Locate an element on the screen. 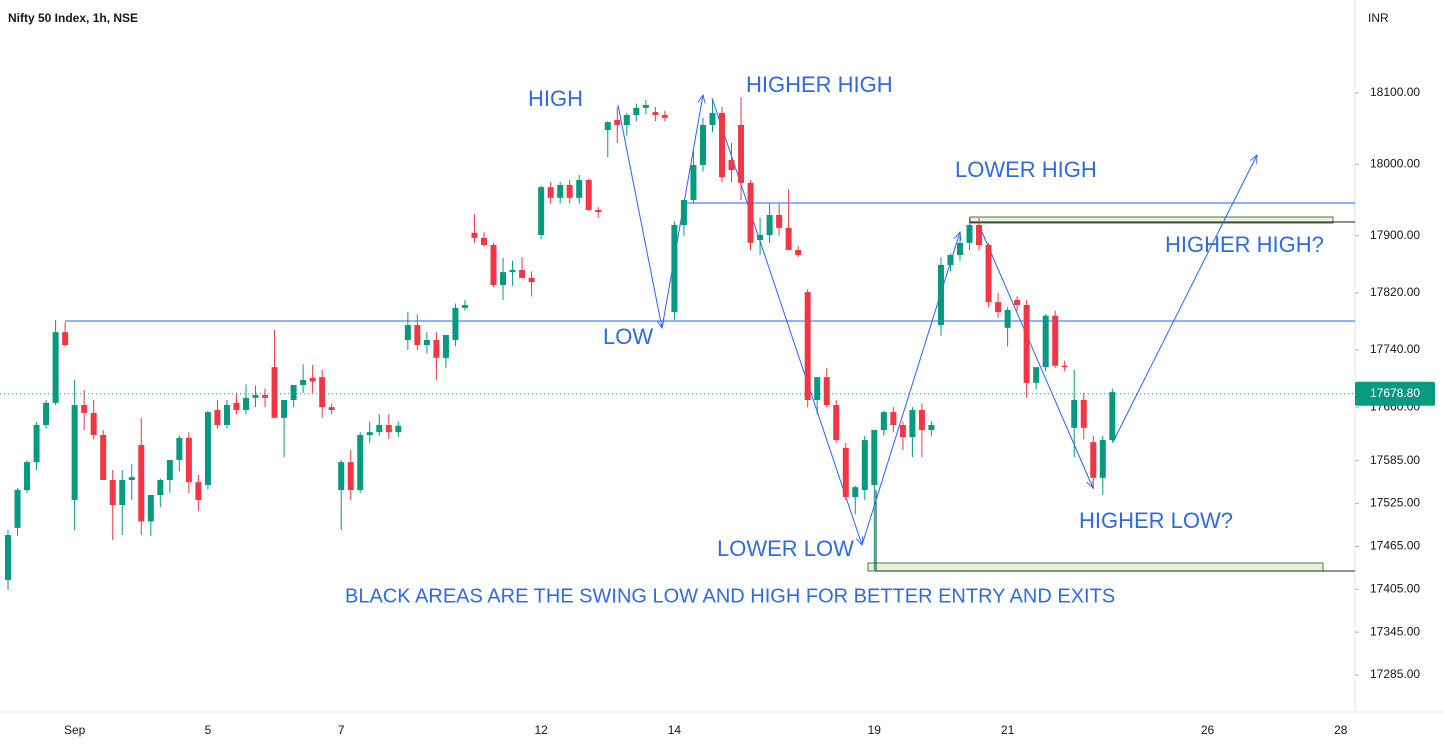  y-tick-label: 17900.00 is located at coordinates (1395, 235).